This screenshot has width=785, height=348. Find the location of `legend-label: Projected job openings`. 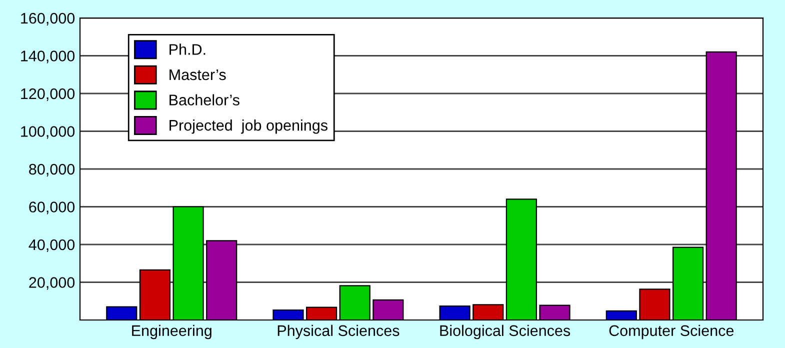

legend-label: Projected job openings is located at coordinates (249, 126).